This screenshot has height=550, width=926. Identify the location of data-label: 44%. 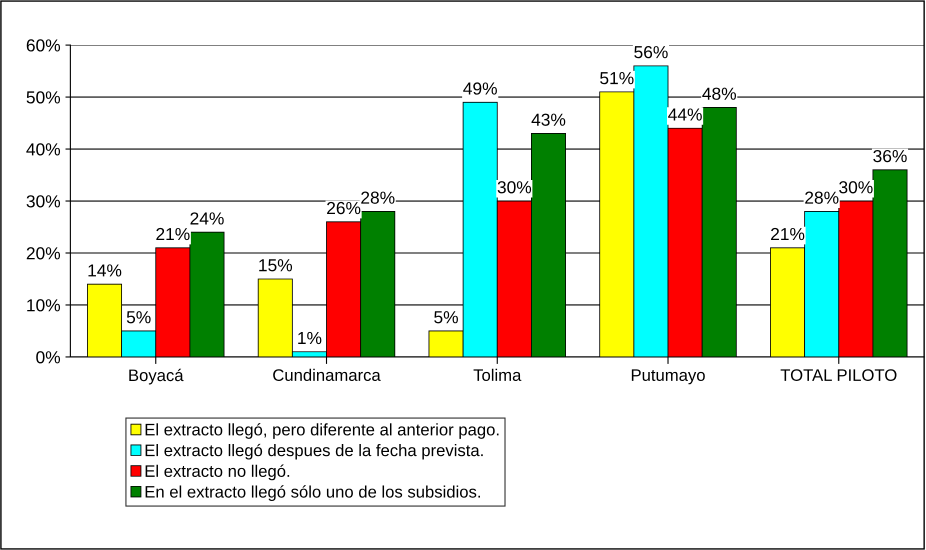
(685, 114).